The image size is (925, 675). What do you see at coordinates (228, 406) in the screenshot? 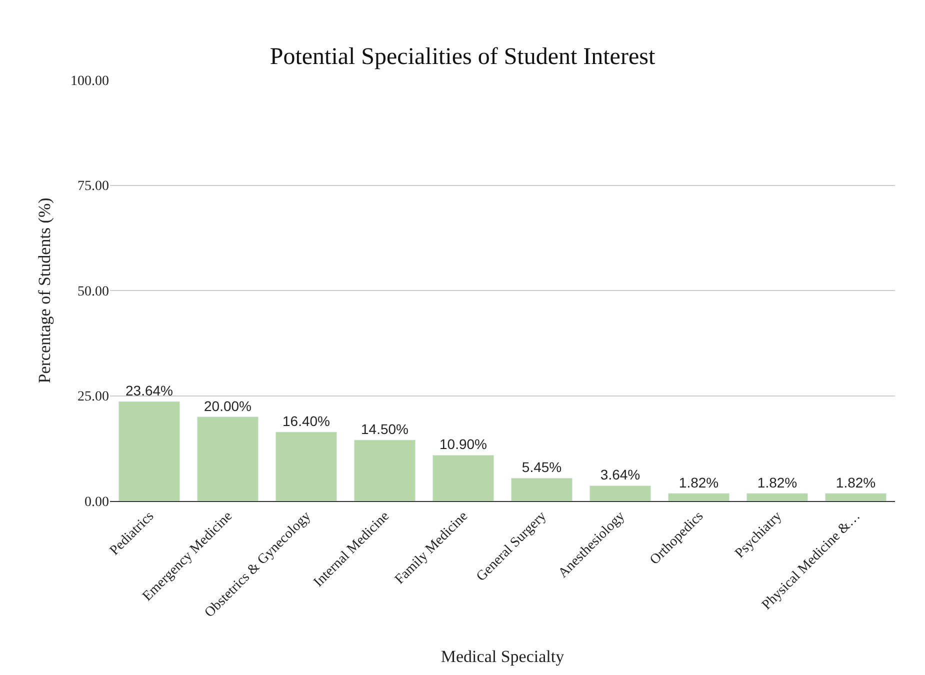
I see `data-label: 20.00%` at bounding box center [228, 406].